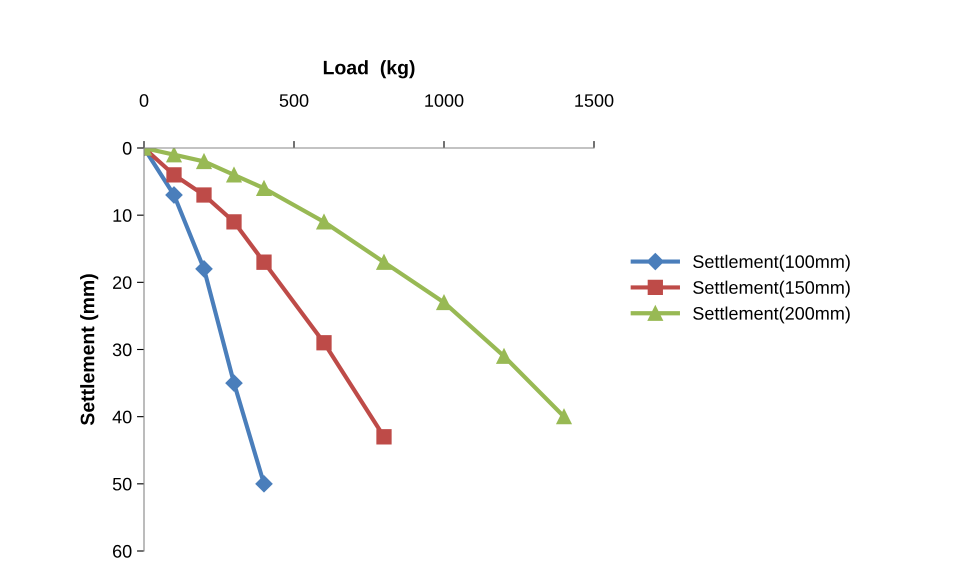  What do you see at coordinates (89, 350) in the screenshot?
I see `y-axis-title: Settlement (mm)` at bounding box center [89, 350].